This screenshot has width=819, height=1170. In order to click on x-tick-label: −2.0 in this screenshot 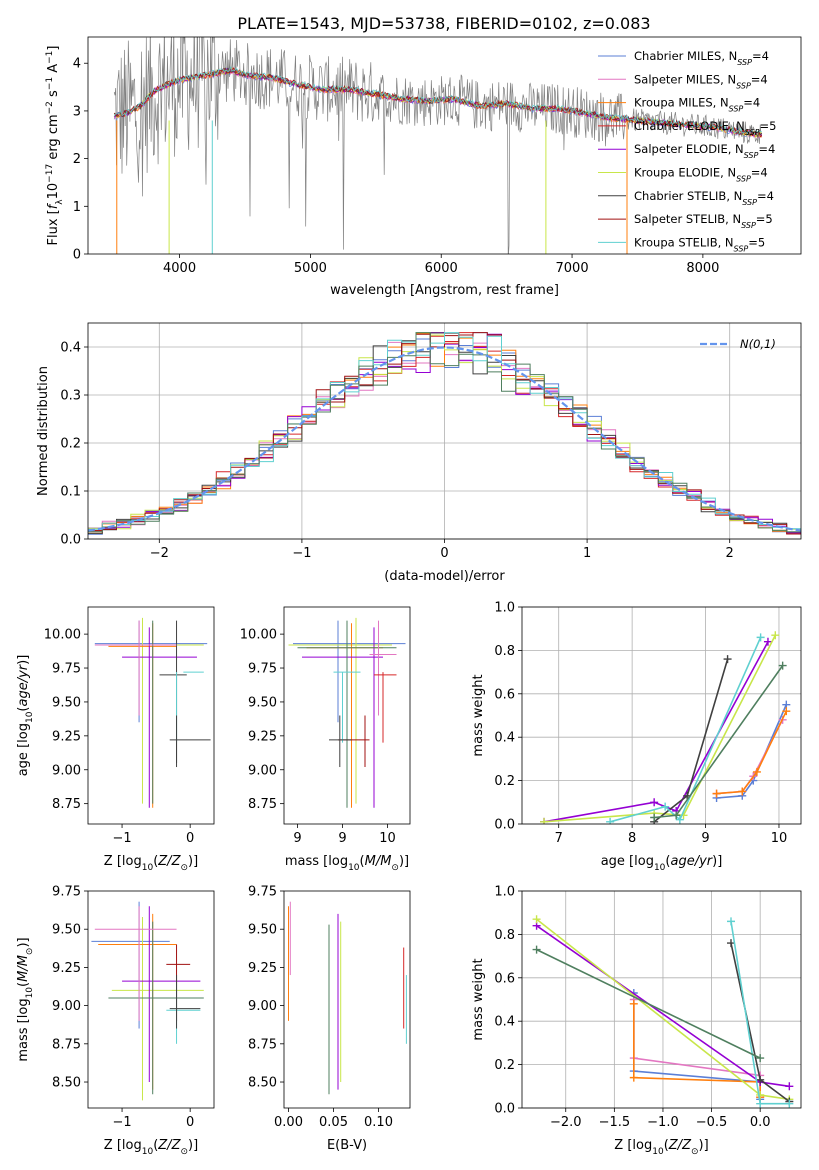, I will do `click(566, 1122)`.